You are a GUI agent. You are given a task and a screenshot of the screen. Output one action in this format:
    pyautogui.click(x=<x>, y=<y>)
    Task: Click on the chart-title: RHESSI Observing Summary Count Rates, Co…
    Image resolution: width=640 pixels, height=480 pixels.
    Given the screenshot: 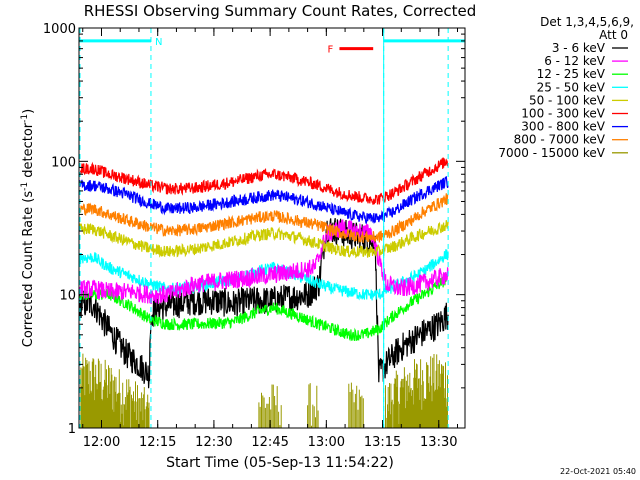 What is the action you would take?
    pyautogui.click(x=280, y=11)
    